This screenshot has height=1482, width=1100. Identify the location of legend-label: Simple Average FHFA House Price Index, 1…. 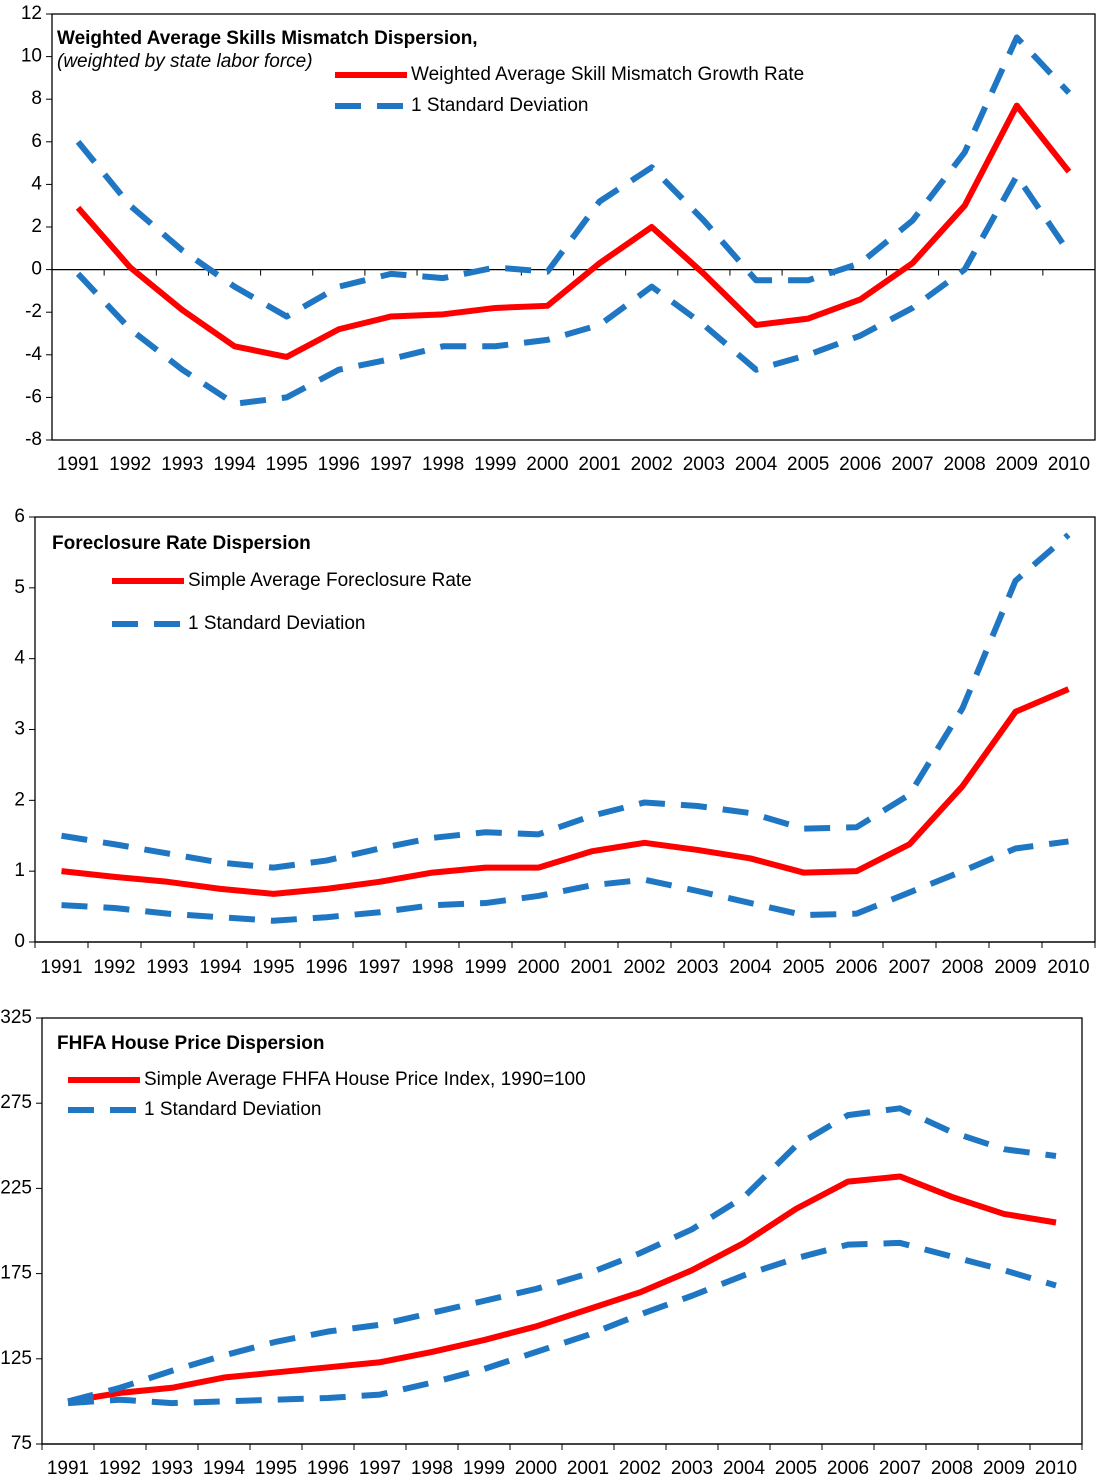
(365, 1079).